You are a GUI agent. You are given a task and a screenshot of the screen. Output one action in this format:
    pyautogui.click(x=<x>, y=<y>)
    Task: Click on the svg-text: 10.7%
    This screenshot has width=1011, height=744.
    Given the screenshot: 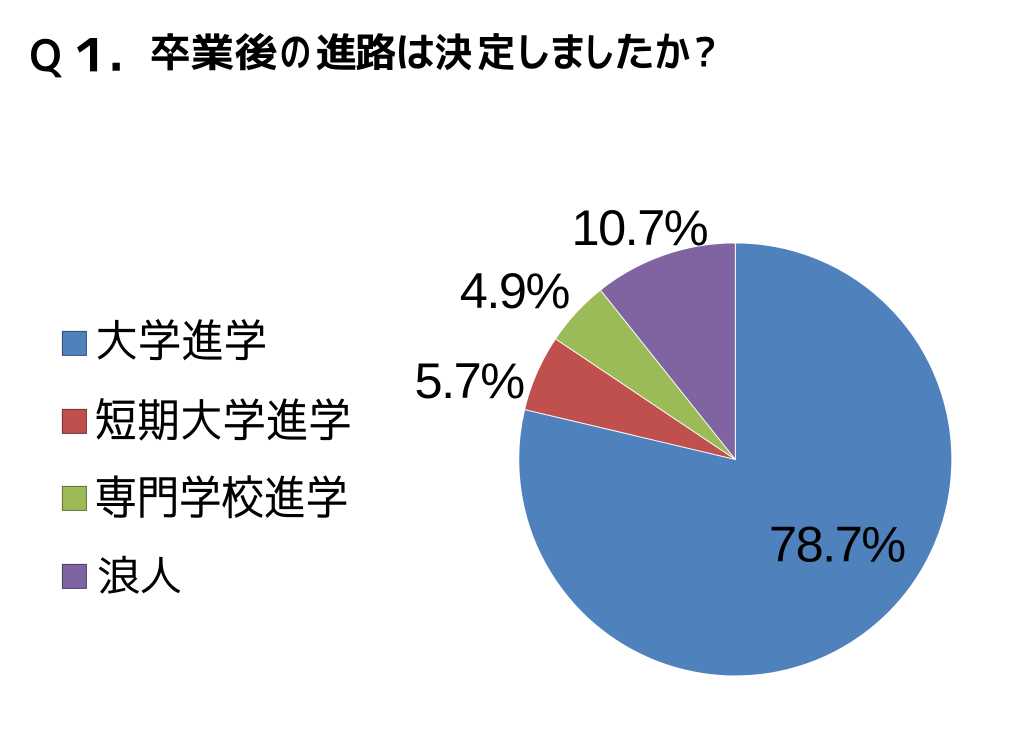 What is the action you would take?
    pyautogui.click(x=640, y=227)
    